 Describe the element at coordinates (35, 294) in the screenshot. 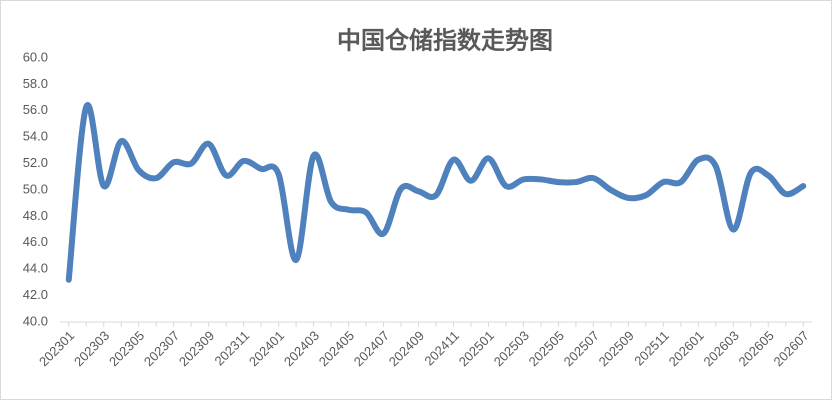

I see `y-tick-label: 42.0` at that location.